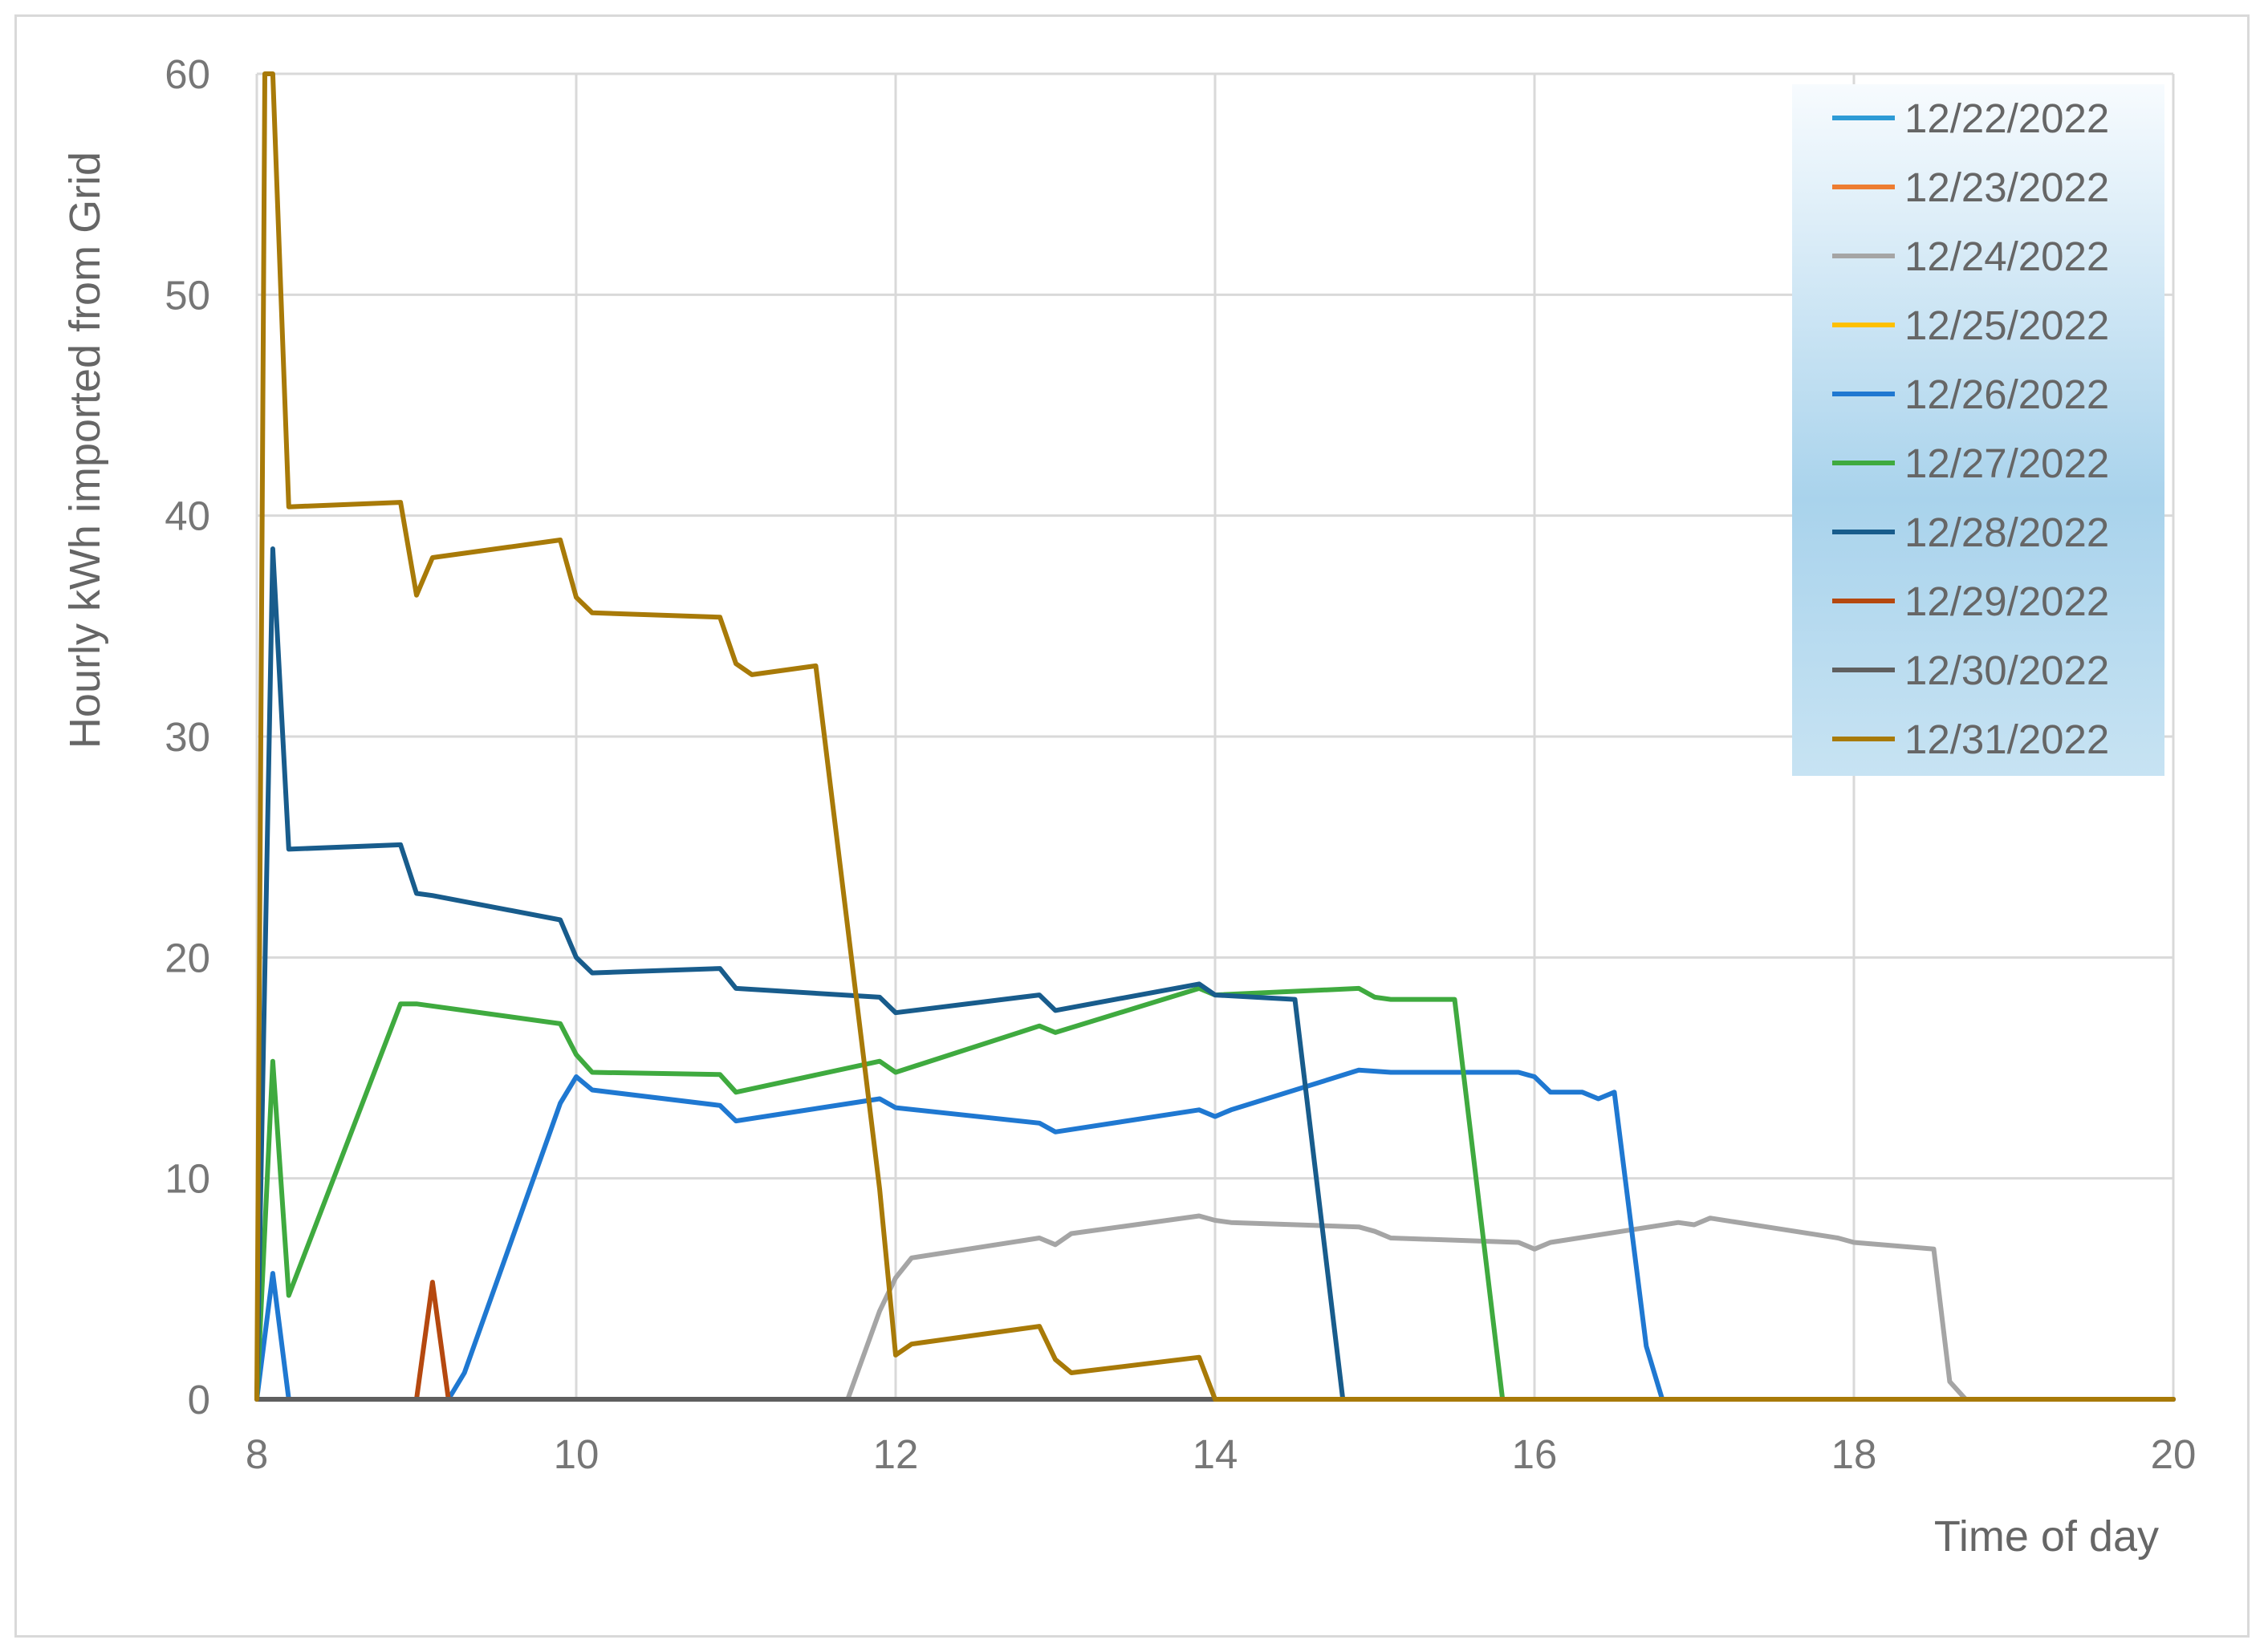 The height and width of the screenshot is (1652, 2264). Describe the element at coordinates (2006, 463) in the screenshot. I see `legend-label-12-27-2022: 12/27/2022` at that location.